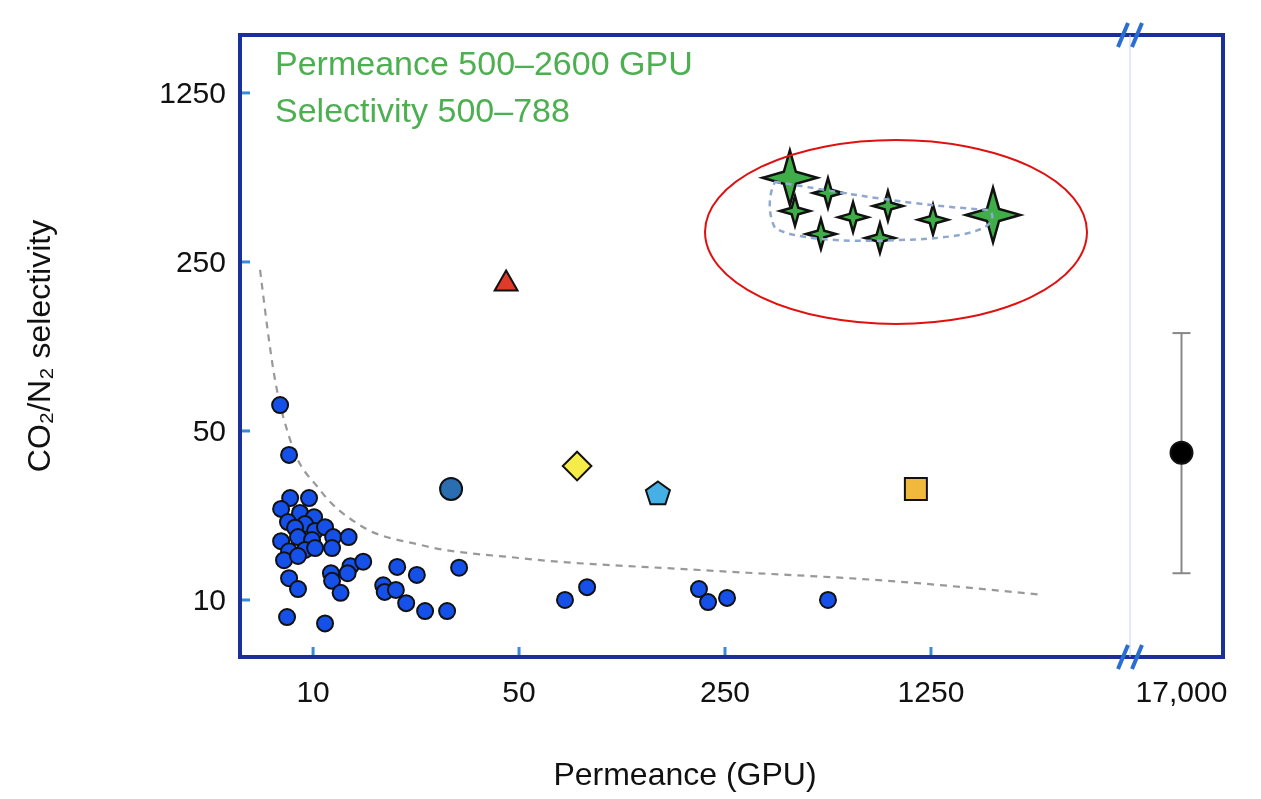 This screenshot has width=1261, height=799. I want to click on x-axis-title: Permeance (GPU), so click(685, 774).